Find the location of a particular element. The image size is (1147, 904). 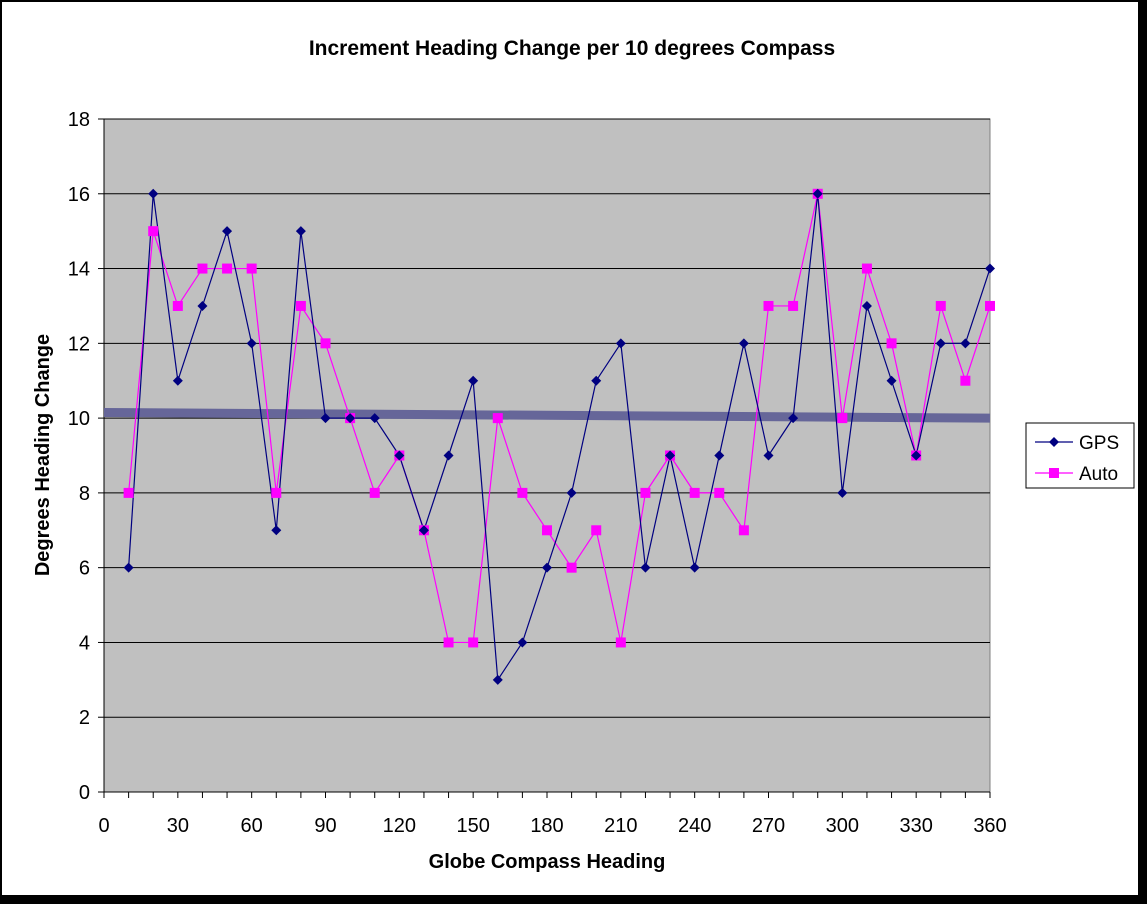

legend-label-auto: Auto is located at coordinates (1098, 474).